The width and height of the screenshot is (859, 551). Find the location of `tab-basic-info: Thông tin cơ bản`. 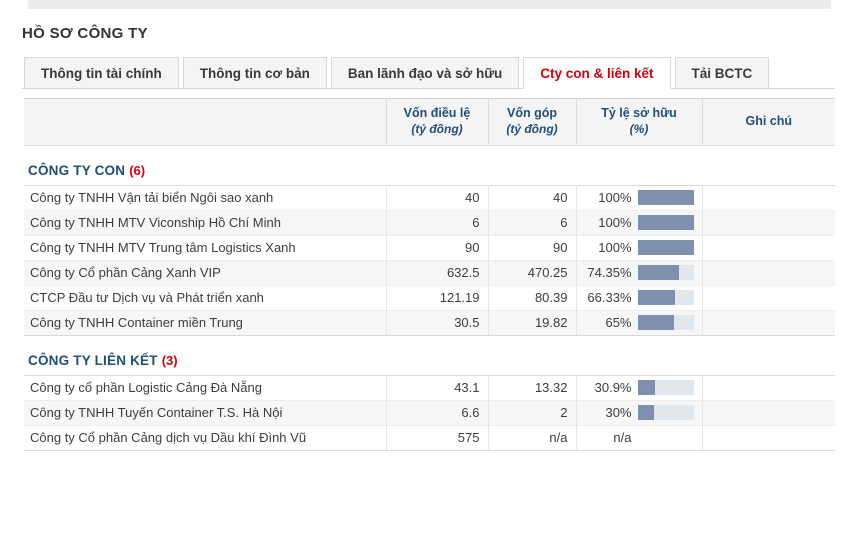

tab-basic-info: Thông tin cơ bản is located at coordinates (254, 73).